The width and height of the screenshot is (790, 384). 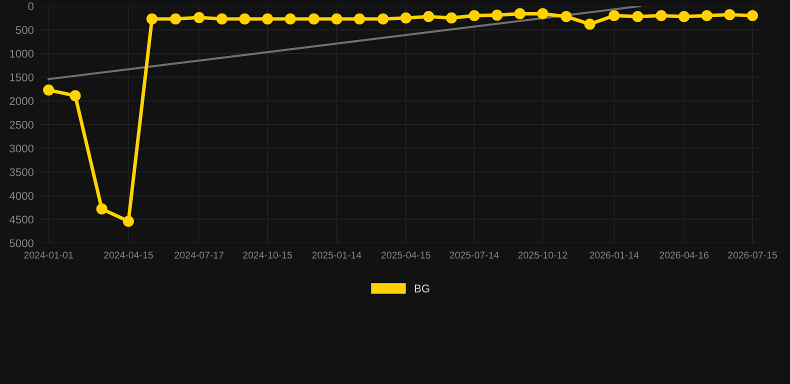 I want to click on y-tick-label: 4000, so click(x=21, y=196).